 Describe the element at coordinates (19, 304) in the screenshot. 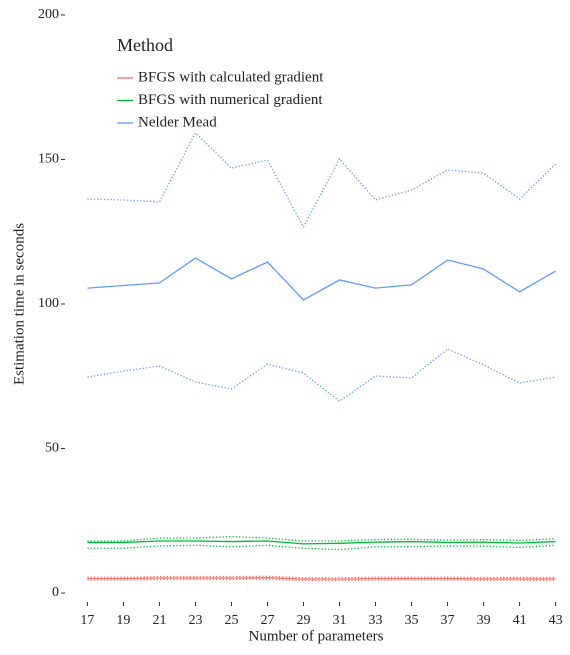

I see `y-axis-label: Estimation time in seconds` at that location.